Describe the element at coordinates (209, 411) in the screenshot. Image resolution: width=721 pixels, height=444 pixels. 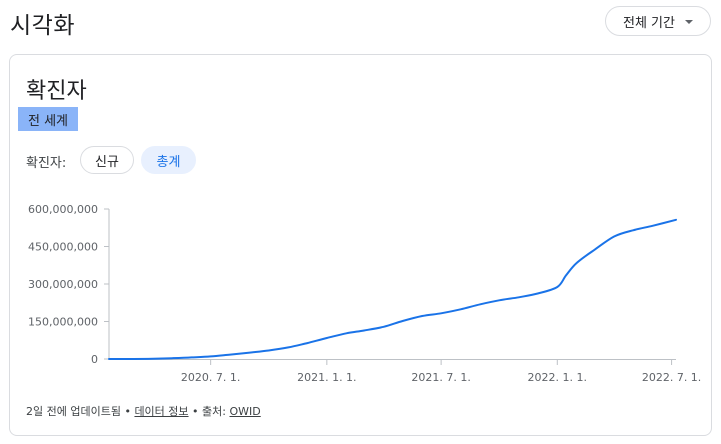
I see `source-prefix: • 출처:` at that location.